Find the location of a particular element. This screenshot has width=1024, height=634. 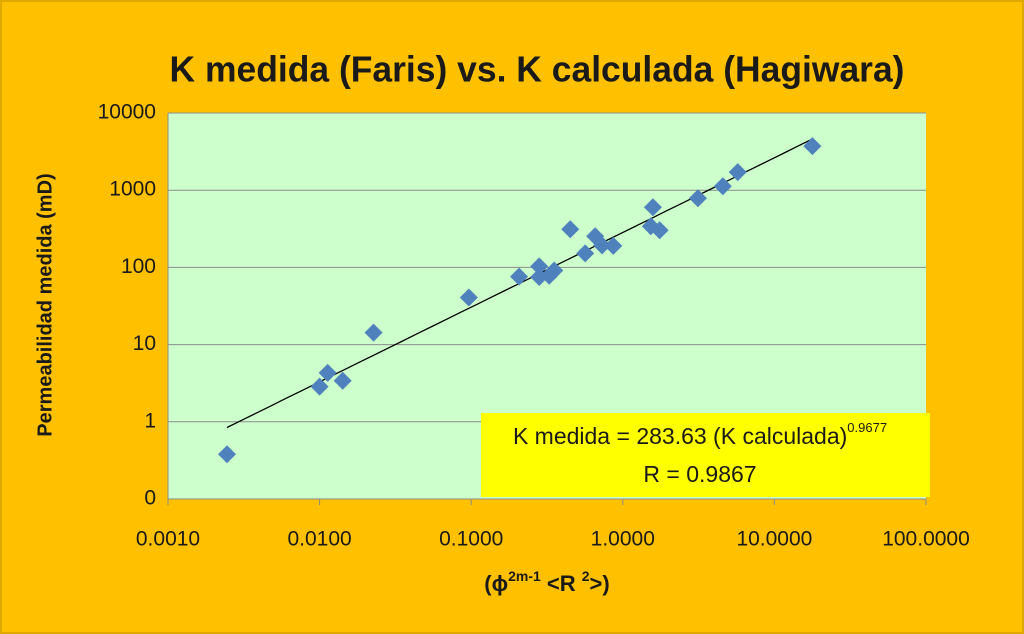

x-tick-label: 0.0100 is located at coordinates (319, 539).